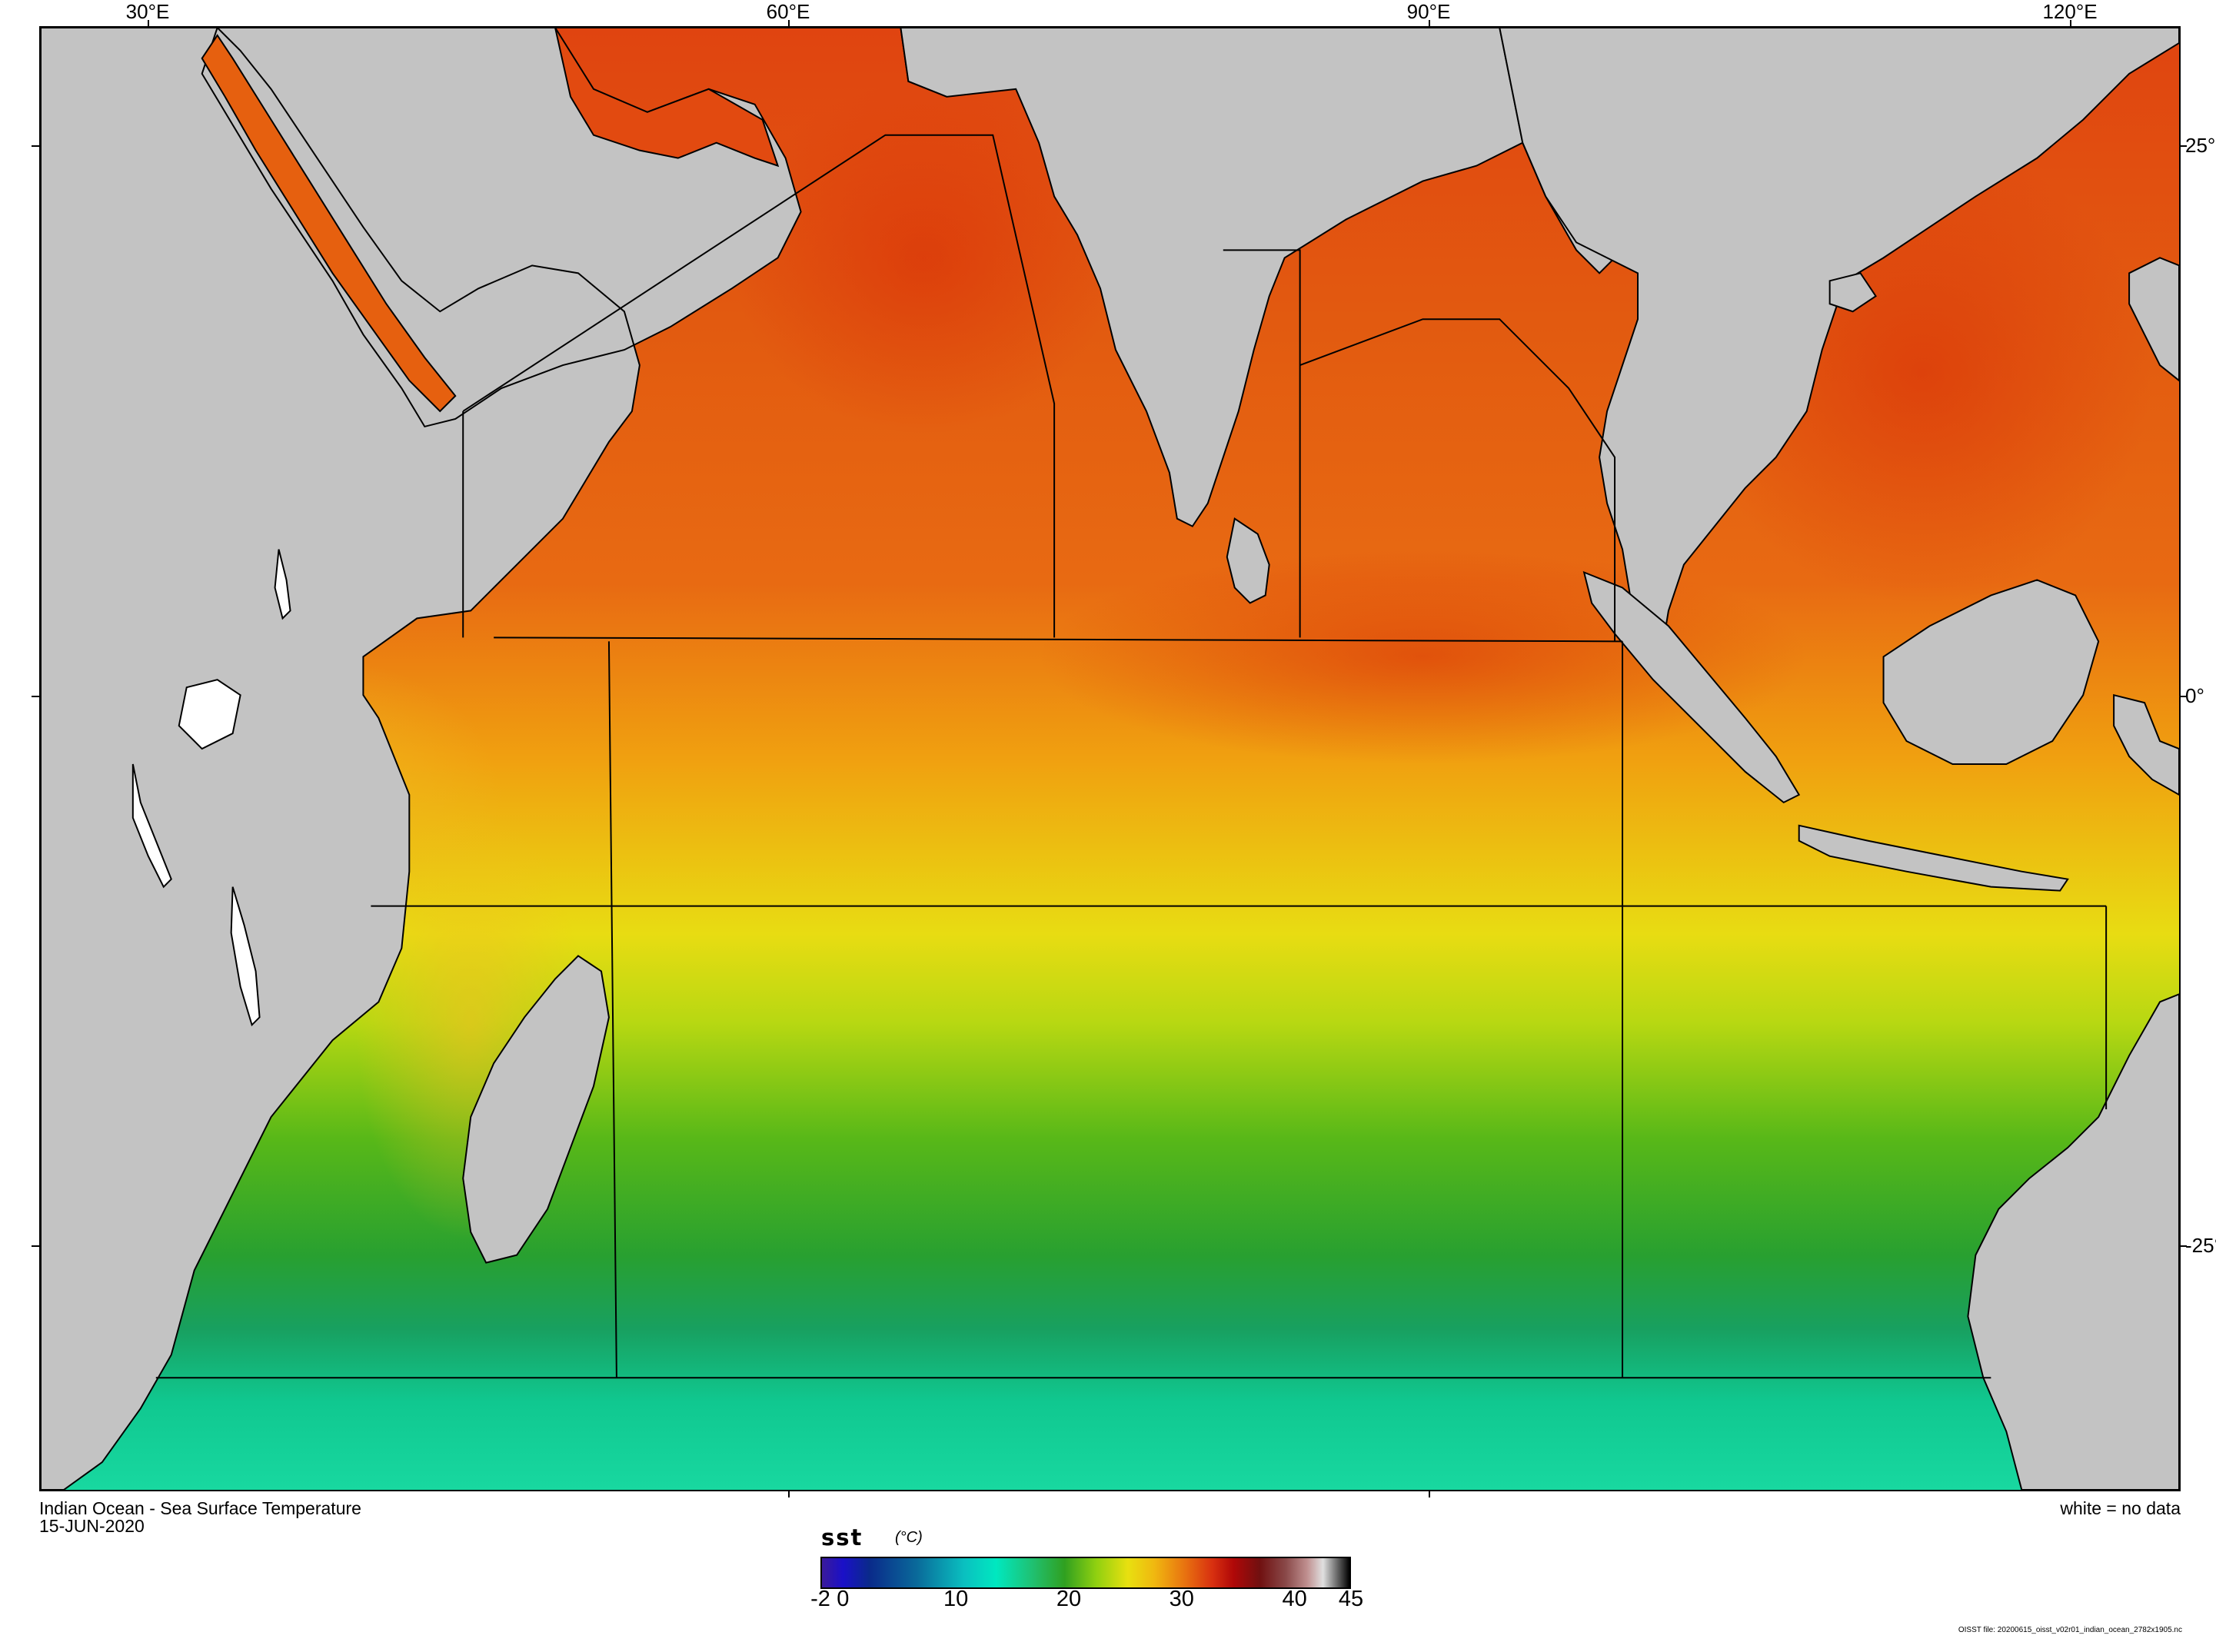 Image resolution: width=2216 pixels, height=1652 pixels. I want to click on colorbar-tick-label: 20, so click(1069, 1599).